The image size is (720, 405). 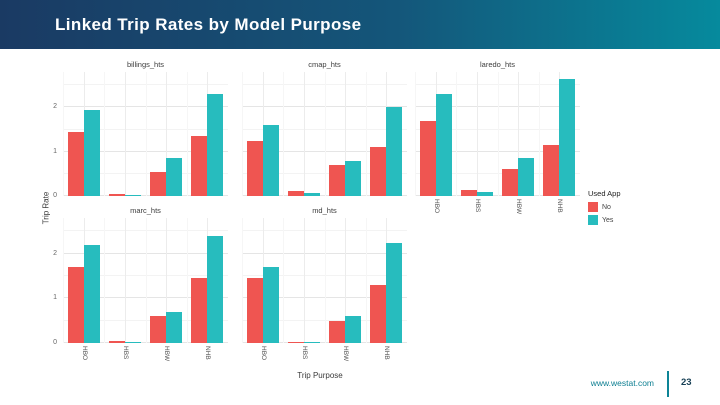 What do you see at coordinates (215, 289) in the screenshot?
I see `bar-marc_hts-NHB-Yes` at bounding box center [215, 289].